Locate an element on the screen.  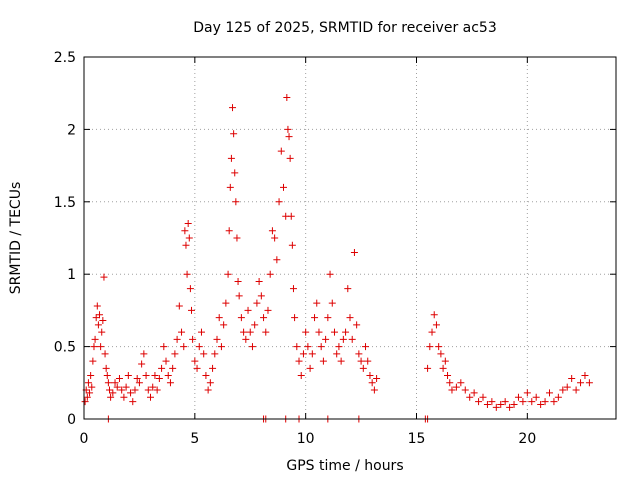
x-tick-label: 20 is located at coordinates (527, 439).